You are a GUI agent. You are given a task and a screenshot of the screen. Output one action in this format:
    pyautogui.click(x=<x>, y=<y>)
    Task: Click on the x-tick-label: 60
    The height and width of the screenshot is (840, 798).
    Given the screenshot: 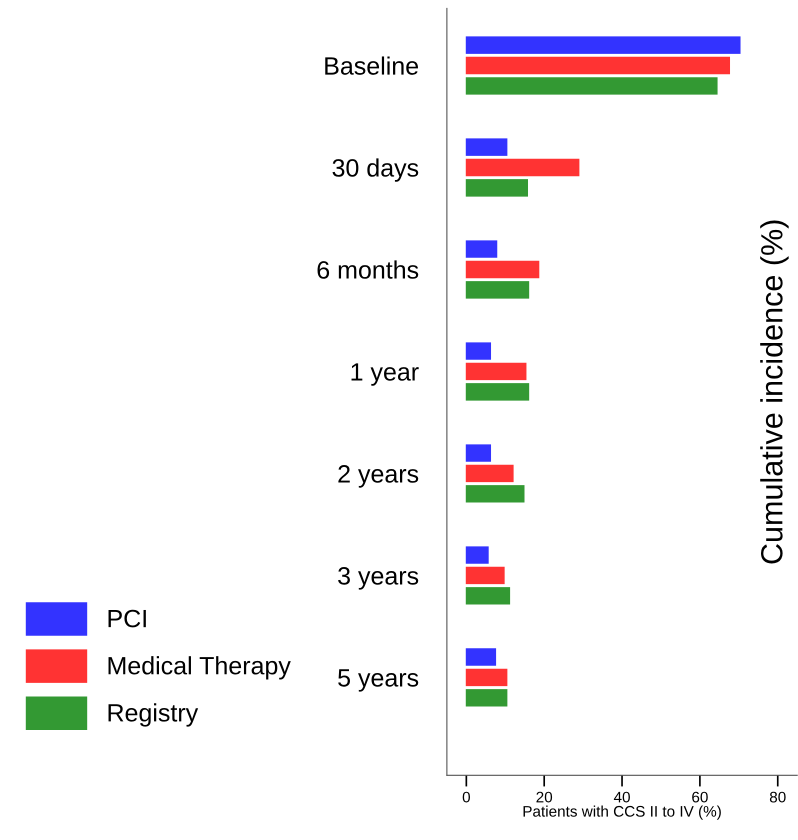 What is the action you would take?
    pyautogui.click(x=700, y=797)
    